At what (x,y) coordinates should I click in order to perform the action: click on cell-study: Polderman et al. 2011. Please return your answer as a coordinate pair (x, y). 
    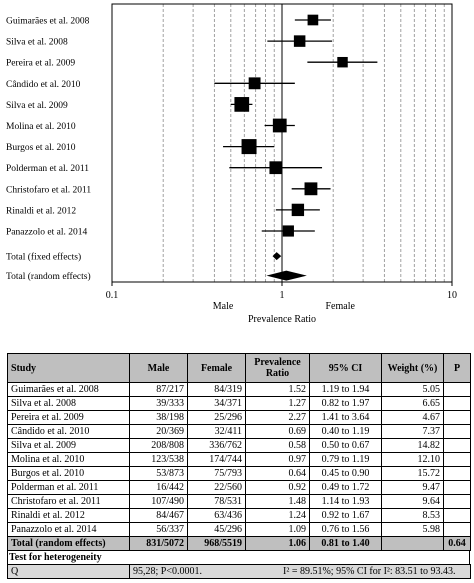
    Looking at the image, I should click on (68, 487).